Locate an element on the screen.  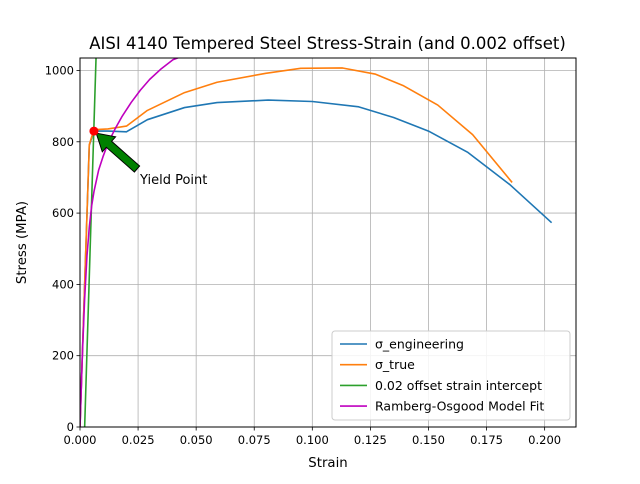
y-tick-label: 600 is located at coordinates (63, 213).